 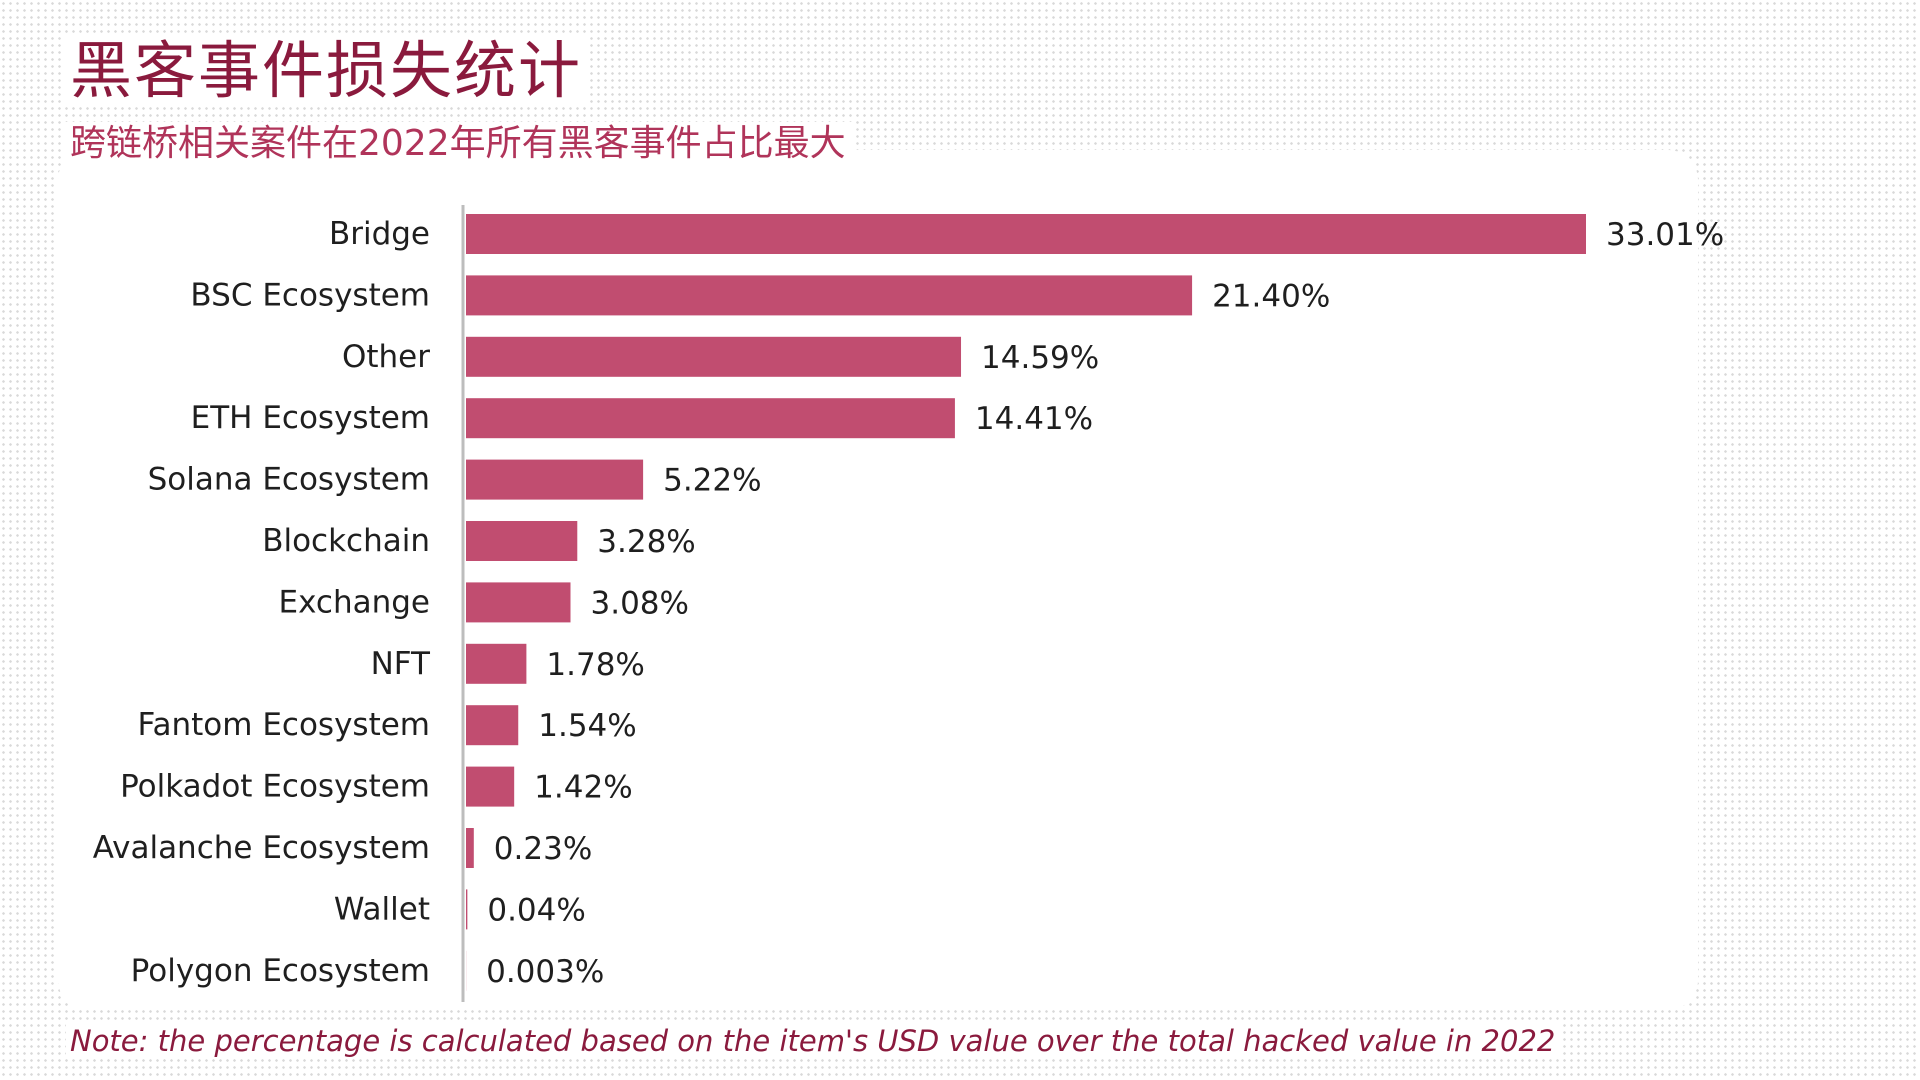 What do you see at coordinates (310, 295) in the screenshot?
I see `category-label-bsc-ecosystem: BSC Ecosystem` at bounding box center [310, 295].